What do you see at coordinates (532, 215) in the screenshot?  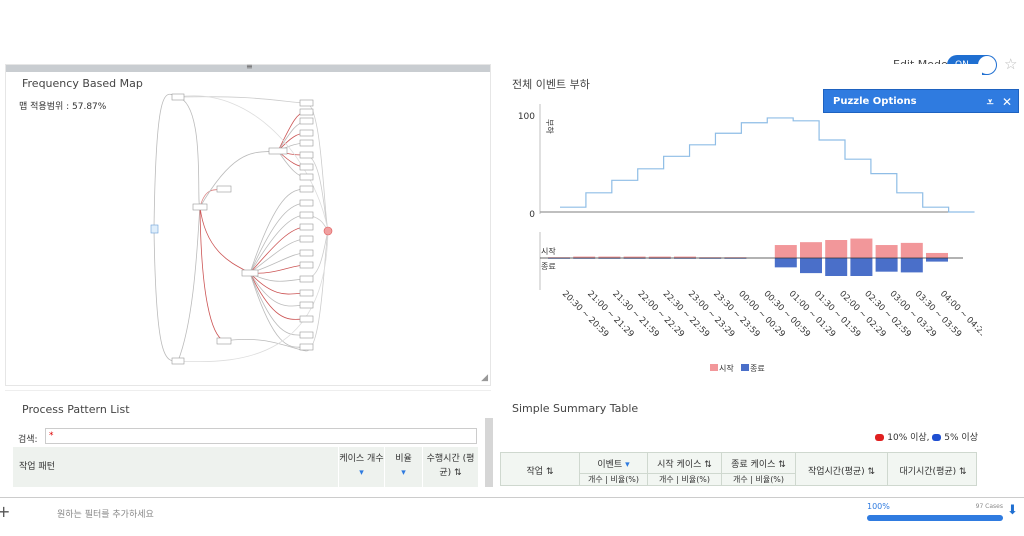 I see `y-tick-0: 0` at bounding box center [532, 215].